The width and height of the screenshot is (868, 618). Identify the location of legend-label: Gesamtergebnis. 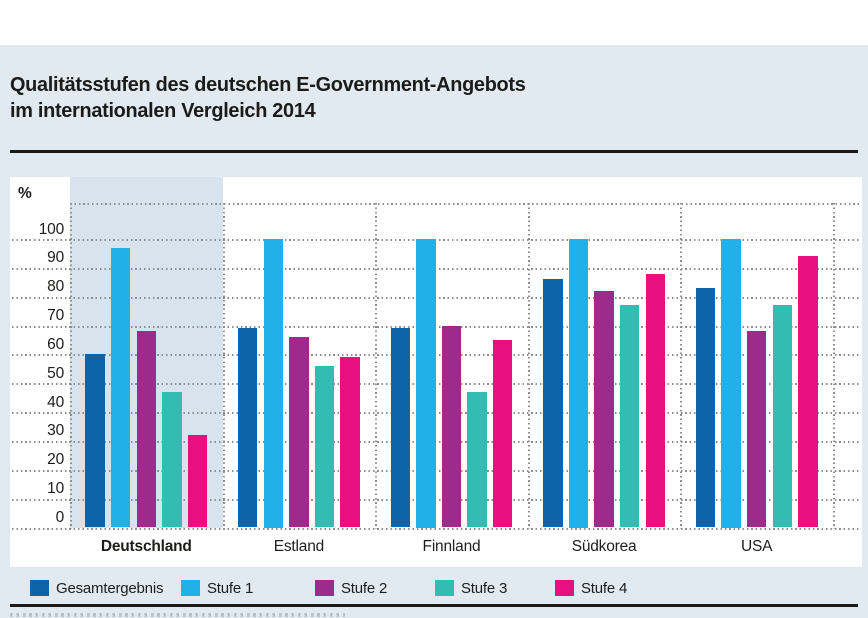
(110, 588).